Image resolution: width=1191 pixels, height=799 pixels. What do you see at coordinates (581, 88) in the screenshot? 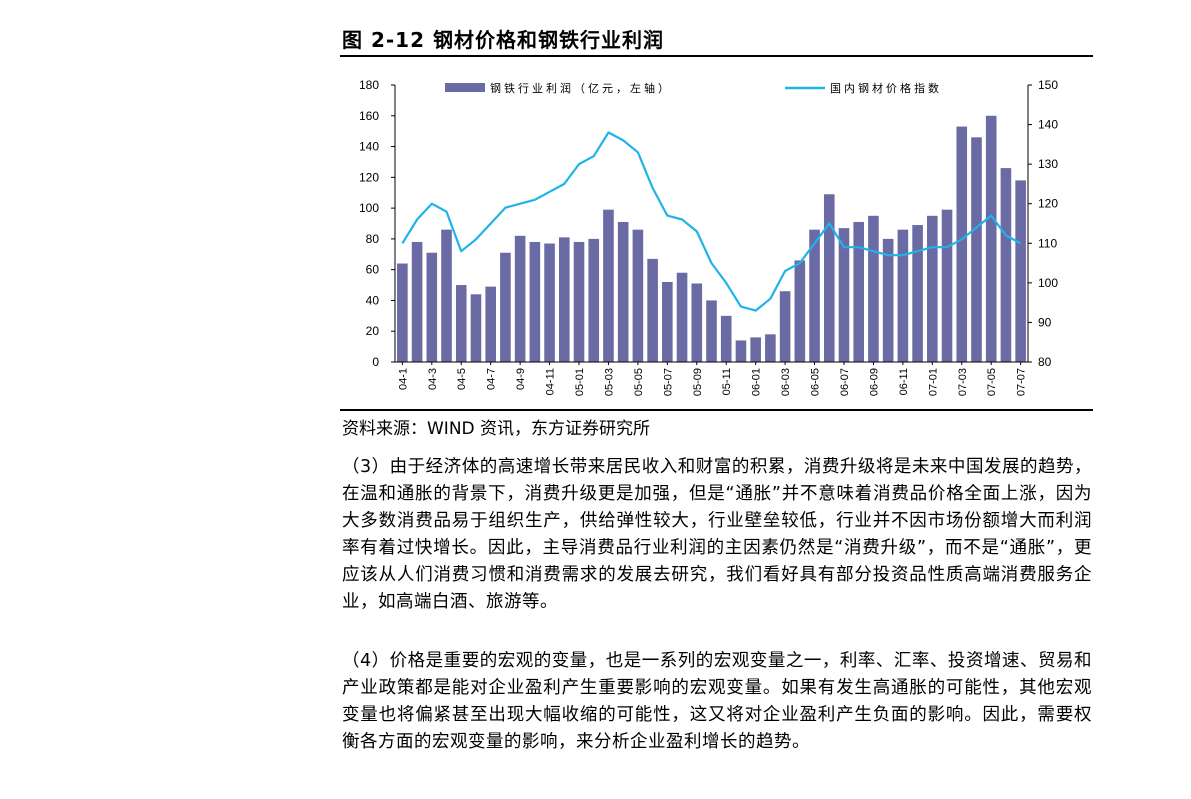
I see `legend-label-profit: 钢铁行业利润（亿元，左轴）` at bounding box center [581, 88].